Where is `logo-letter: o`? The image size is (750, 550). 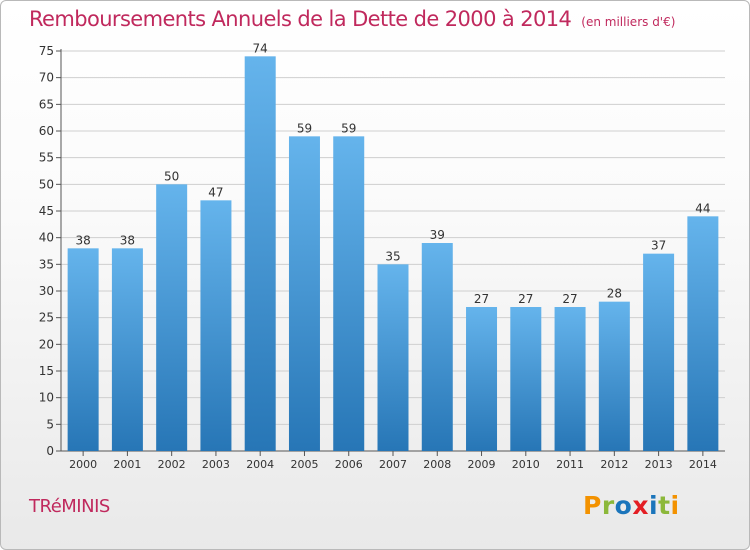
logo-letter: o is located at coordinates (623, 505).